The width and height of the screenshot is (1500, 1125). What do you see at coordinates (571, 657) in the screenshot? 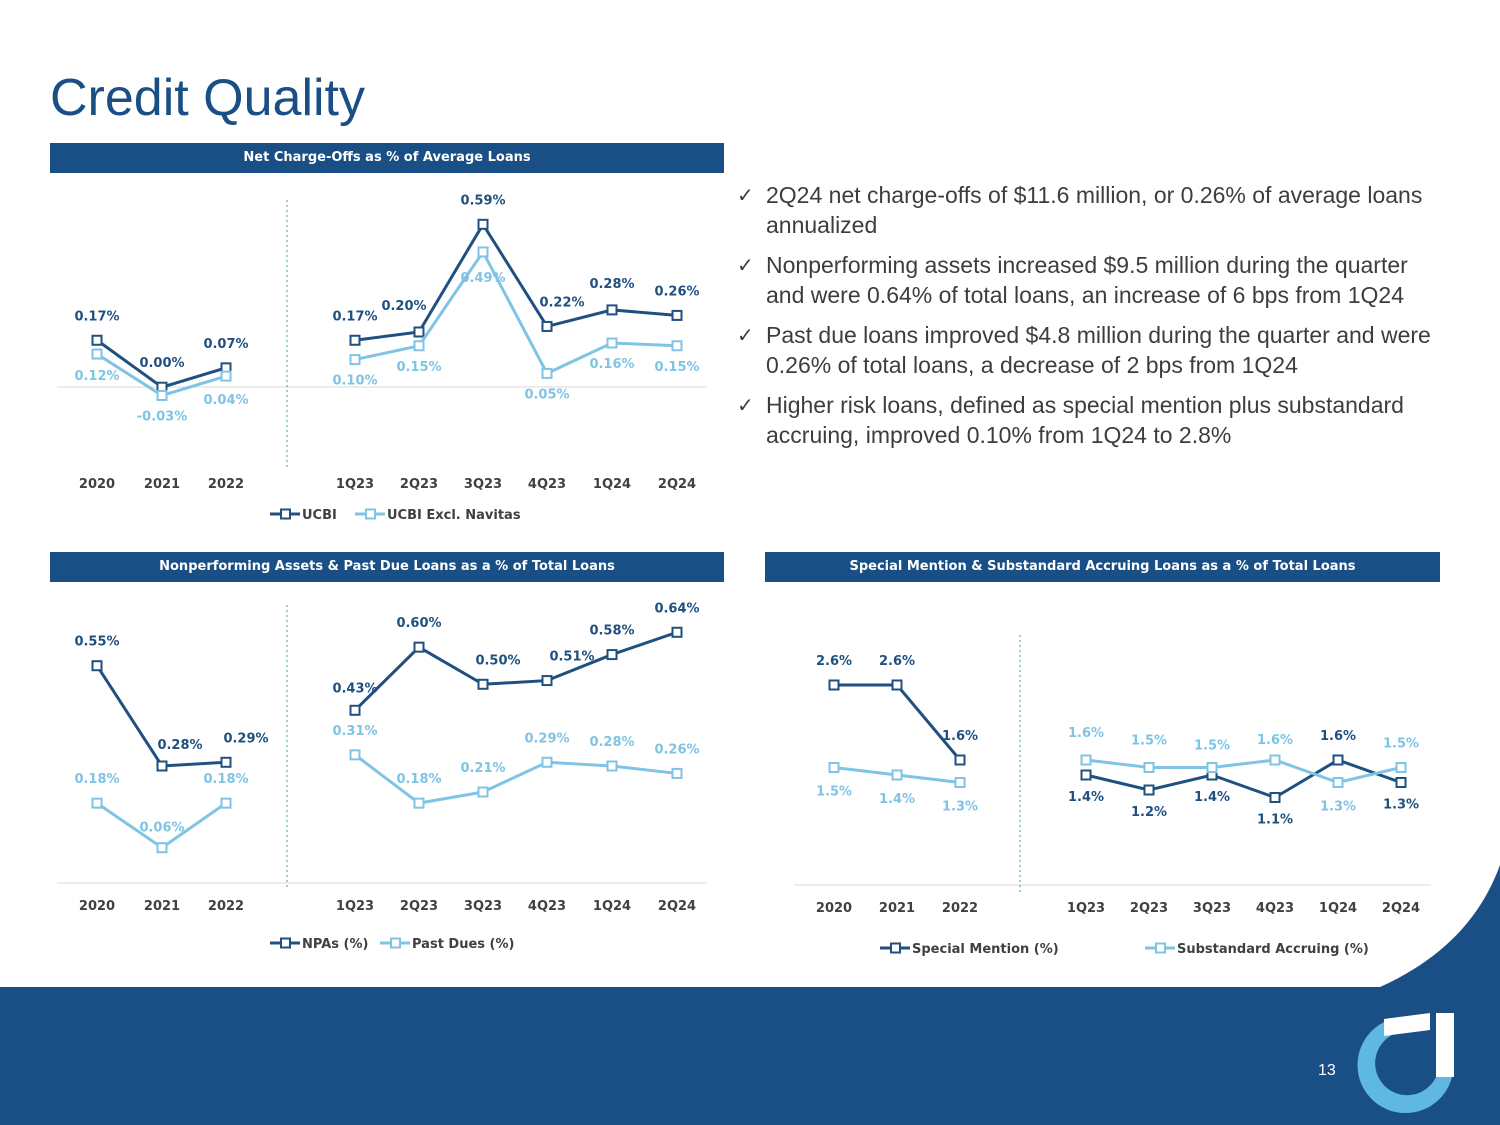
I see `data-label: 0.51%` at bounding box center [571, 657].